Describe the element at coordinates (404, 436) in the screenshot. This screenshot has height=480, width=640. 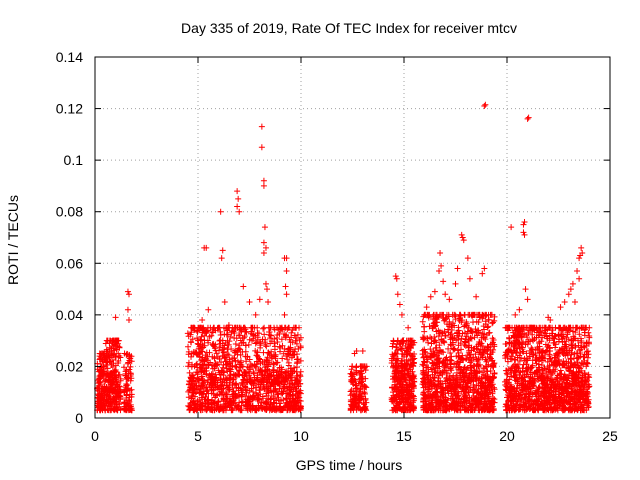
I see `x-tick-label: 15` at that location.